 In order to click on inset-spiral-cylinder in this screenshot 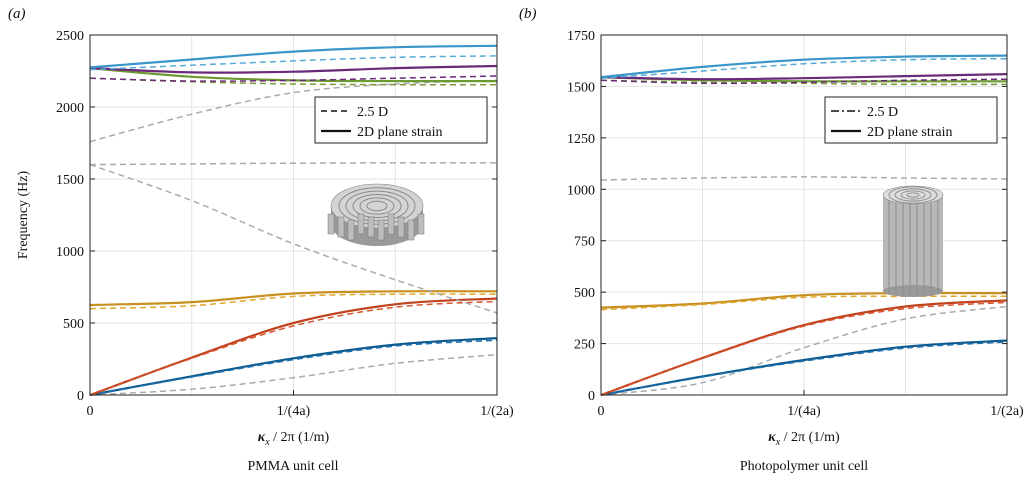, I will do `click(913, 241)`.